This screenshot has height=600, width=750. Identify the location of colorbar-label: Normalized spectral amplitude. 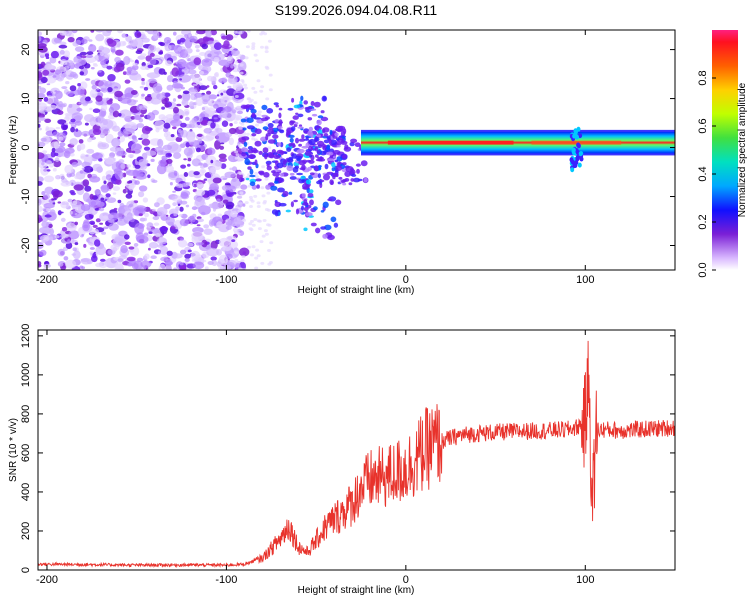
(742, 149).